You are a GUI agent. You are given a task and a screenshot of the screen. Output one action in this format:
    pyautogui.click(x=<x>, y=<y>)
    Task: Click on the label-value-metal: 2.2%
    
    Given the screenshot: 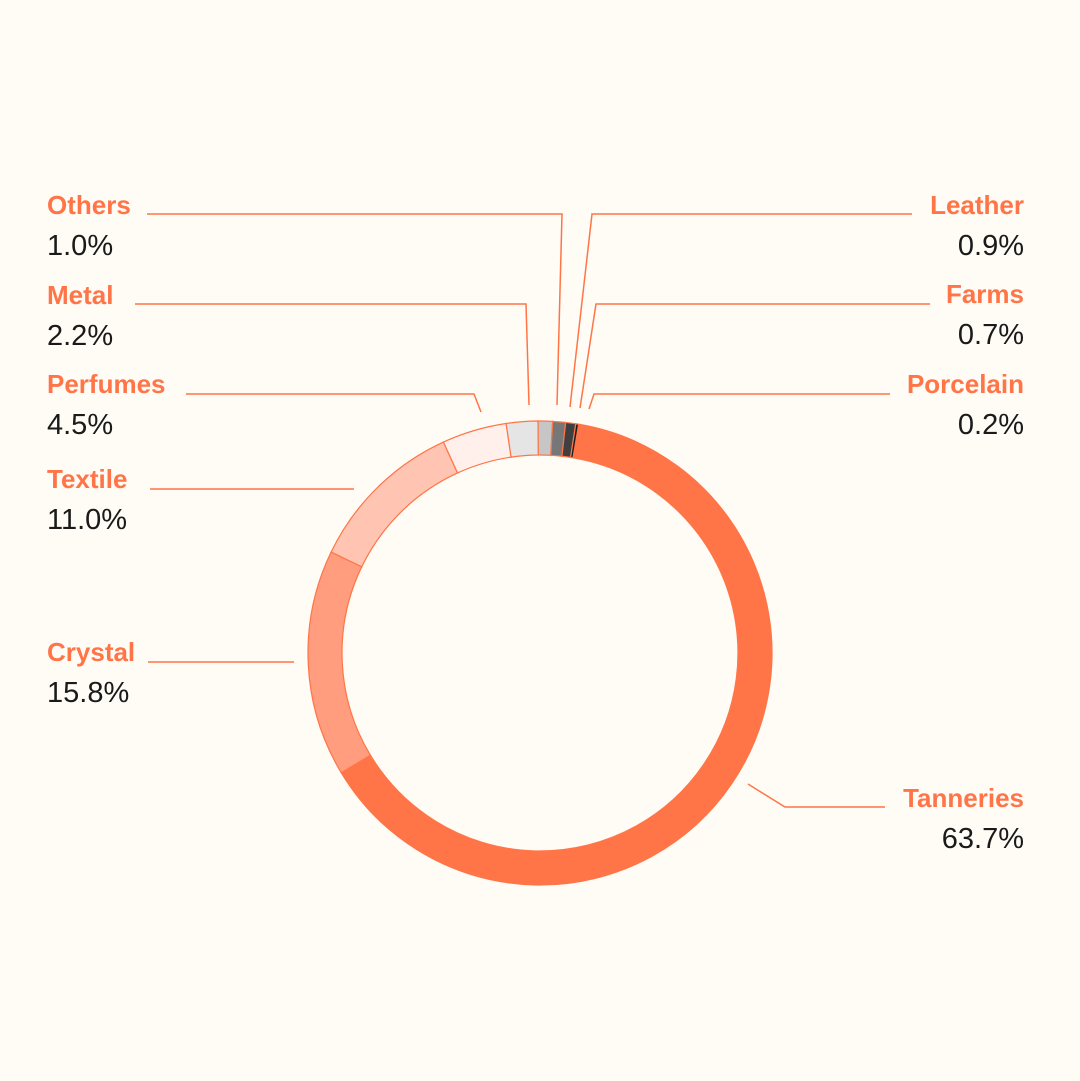 What is the action you would take?
    pyautogui.click(x=80, y=336)
    